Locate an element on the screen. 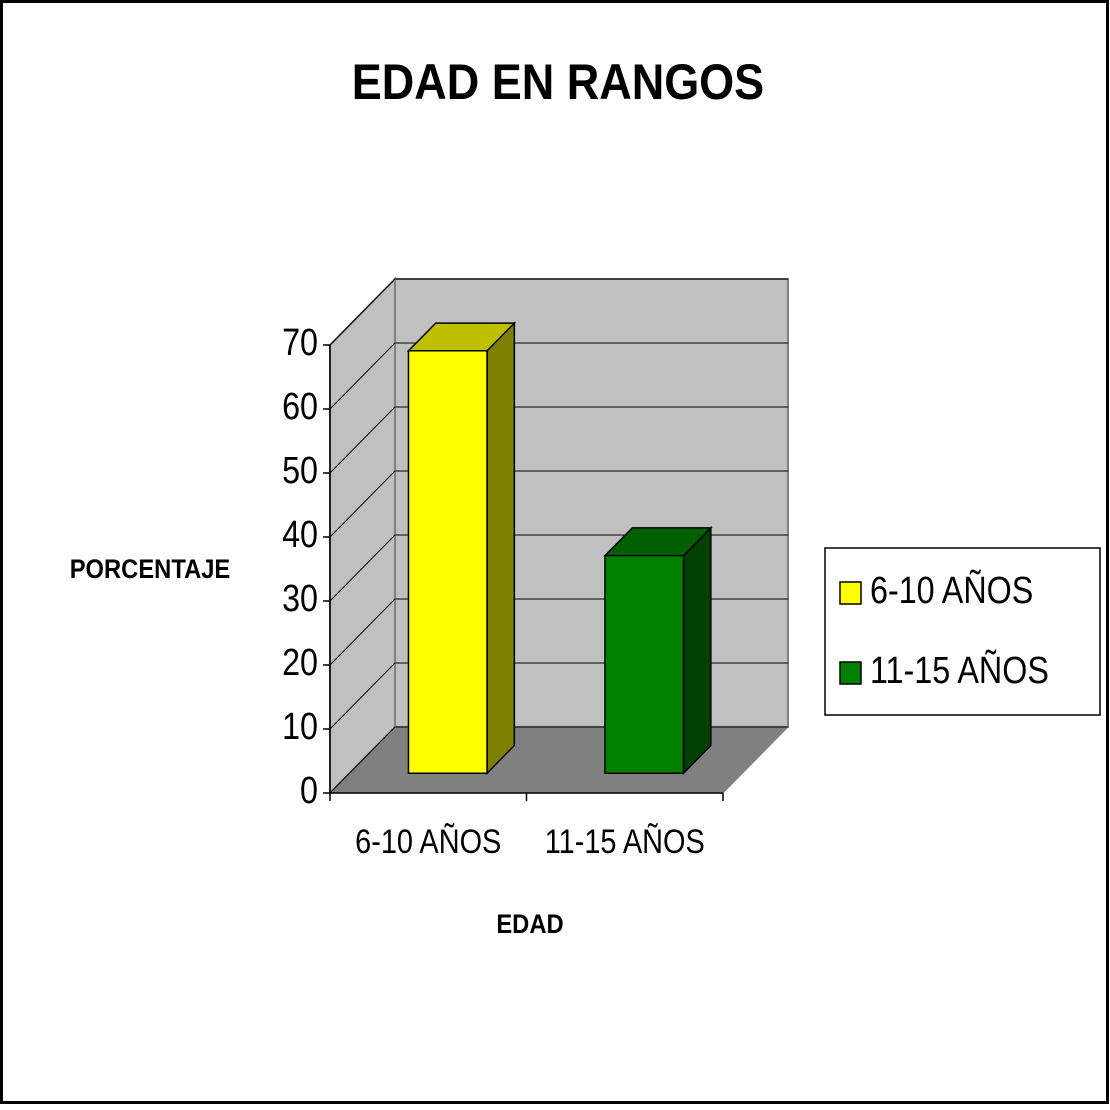  y-tick-label: 20 is located at coordinates (300, 663).